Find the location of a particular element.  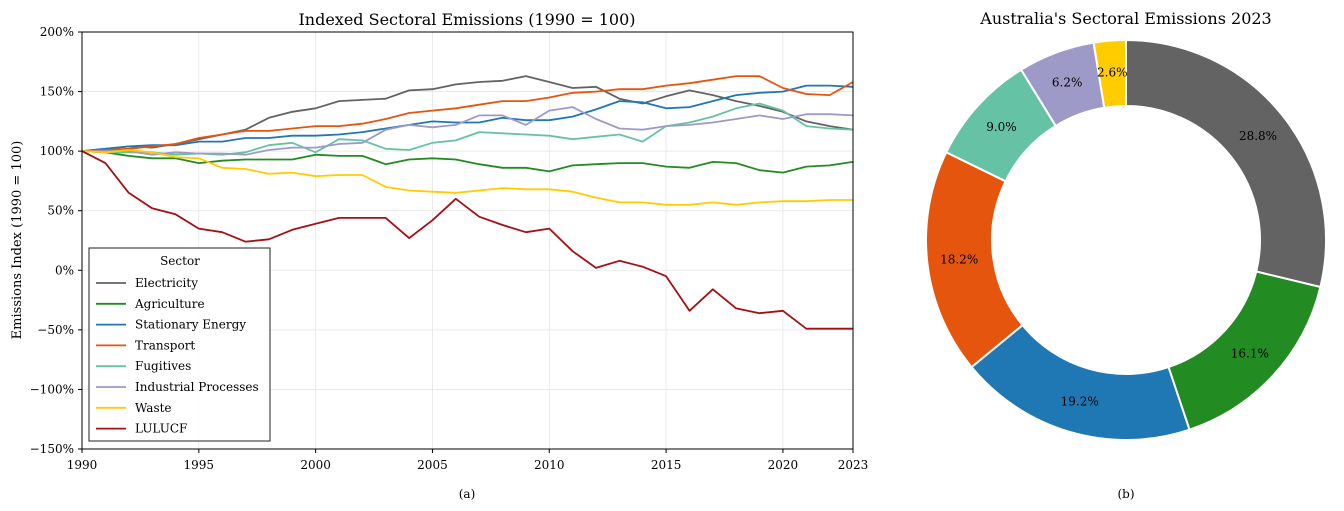

y-tick-label: −150% is located at coordinates (52, 449).